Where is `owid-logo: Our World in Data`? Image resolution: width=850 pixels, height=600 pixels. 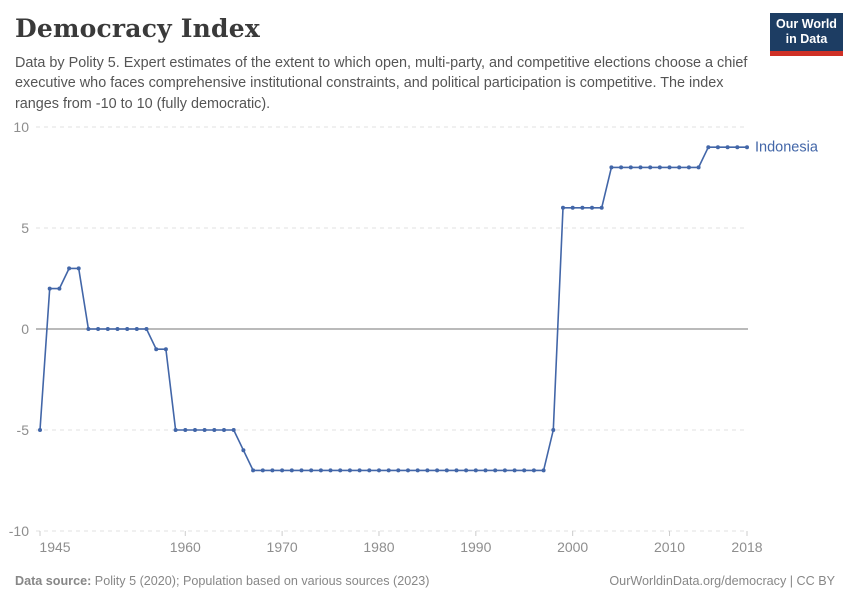 owid-logo: Our World in Data is located at coordinates (806, 34).